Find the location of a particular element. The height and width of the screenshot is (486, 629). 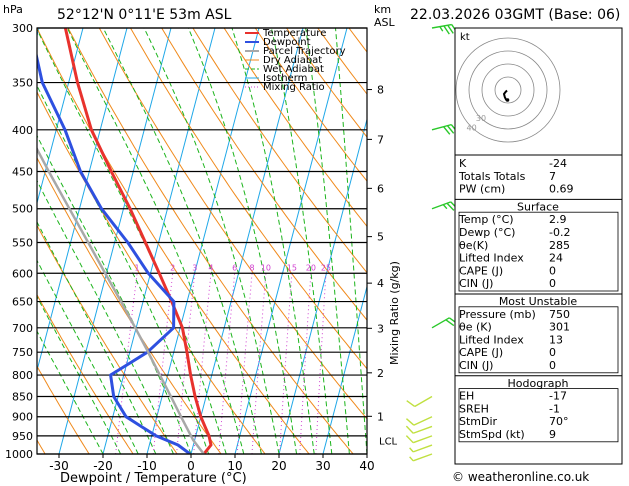

mixing-ratio-label: 3 is located at coordinates (194, 267).